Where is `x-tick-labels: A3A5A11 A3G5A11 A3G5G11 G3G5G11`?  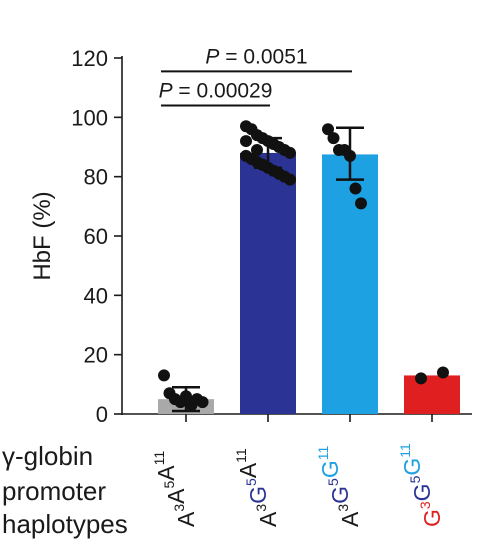 x-tick-labels: A3A5A11 A3G5A11 A3G5G11 G3G5G11 is located at coordinates (298, 485).